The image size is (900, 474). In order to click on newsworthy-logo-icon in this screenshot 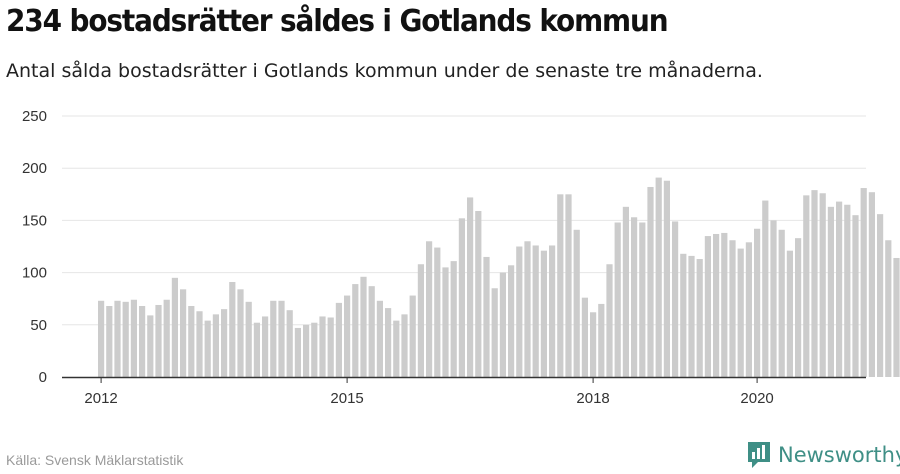, I will do `click(759, 455)`.